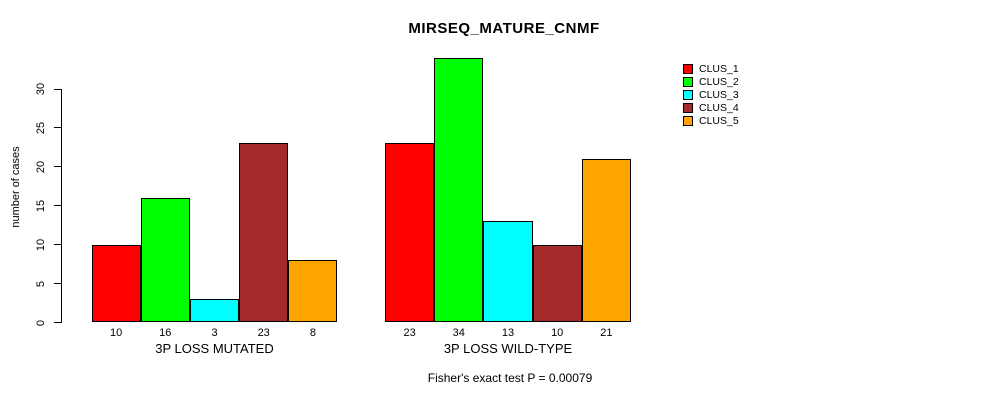  Describe the element at coordinates (719, 107) in the screenshot. I see `legend-label: CLUS_4` at that location.